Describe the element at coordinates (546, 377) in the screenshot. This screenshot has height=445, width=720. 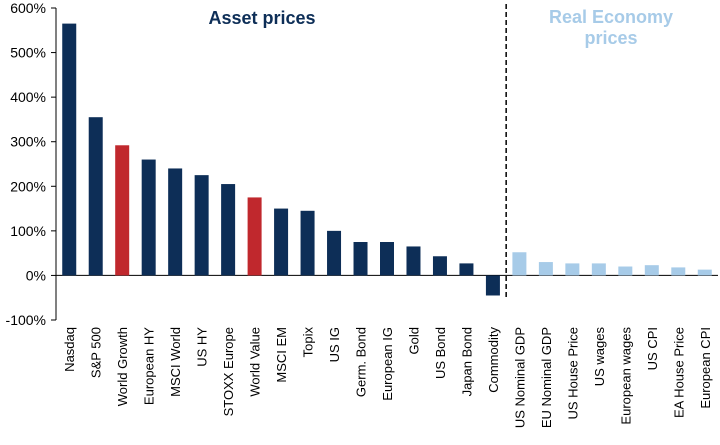
I see `category-label: EU Nominal GDP` at that location.